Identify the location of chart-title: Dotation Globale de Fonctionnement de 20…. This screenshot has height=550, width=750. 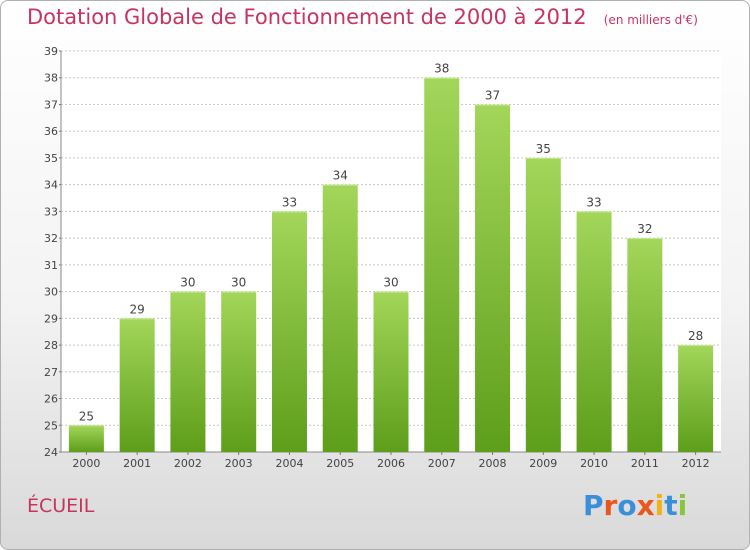
(307, 17).